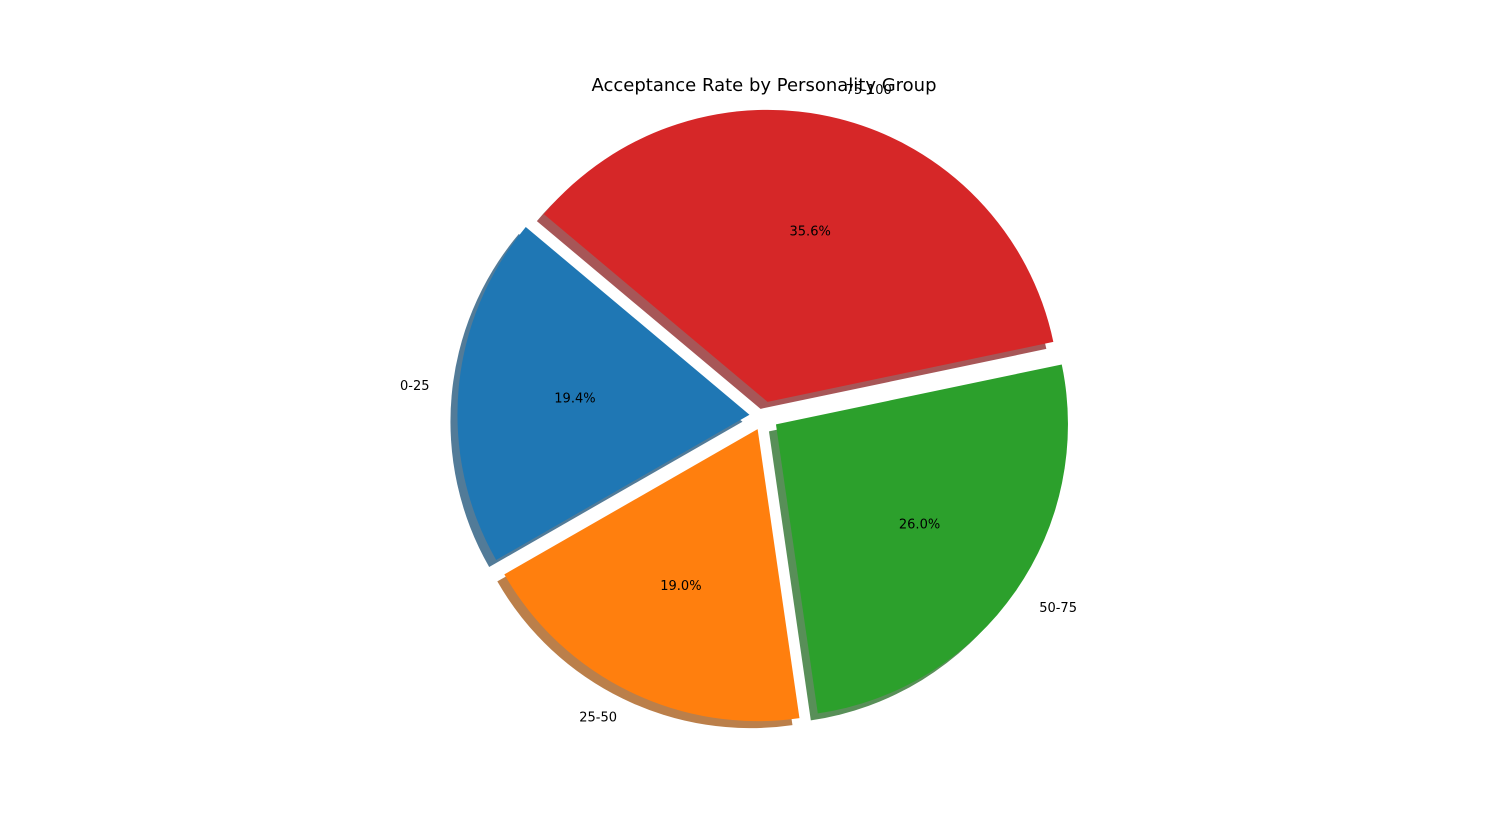  I want to click on chart-title: Acceptance Rate by Personality Group, so click(763, 85).